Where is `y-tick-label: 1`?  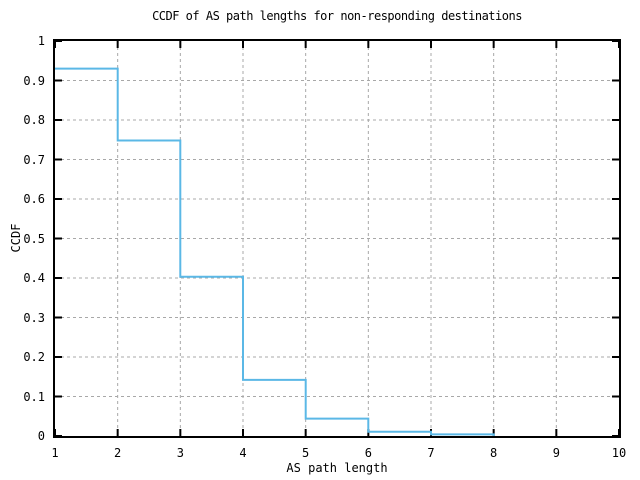
y-tick-label: 1 is located at coordinates (41, 41).